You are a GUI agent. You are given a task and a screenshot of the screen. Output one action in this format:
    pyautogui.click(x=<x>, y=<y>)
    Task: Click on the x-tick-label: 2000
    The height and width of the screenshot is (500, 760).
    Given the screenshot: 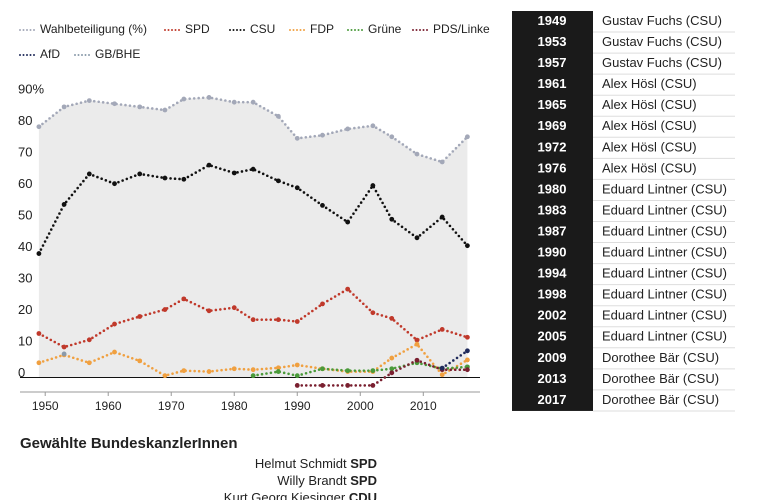 What is the action you would take?
    pyautogui.click(x=360, y=406)
    